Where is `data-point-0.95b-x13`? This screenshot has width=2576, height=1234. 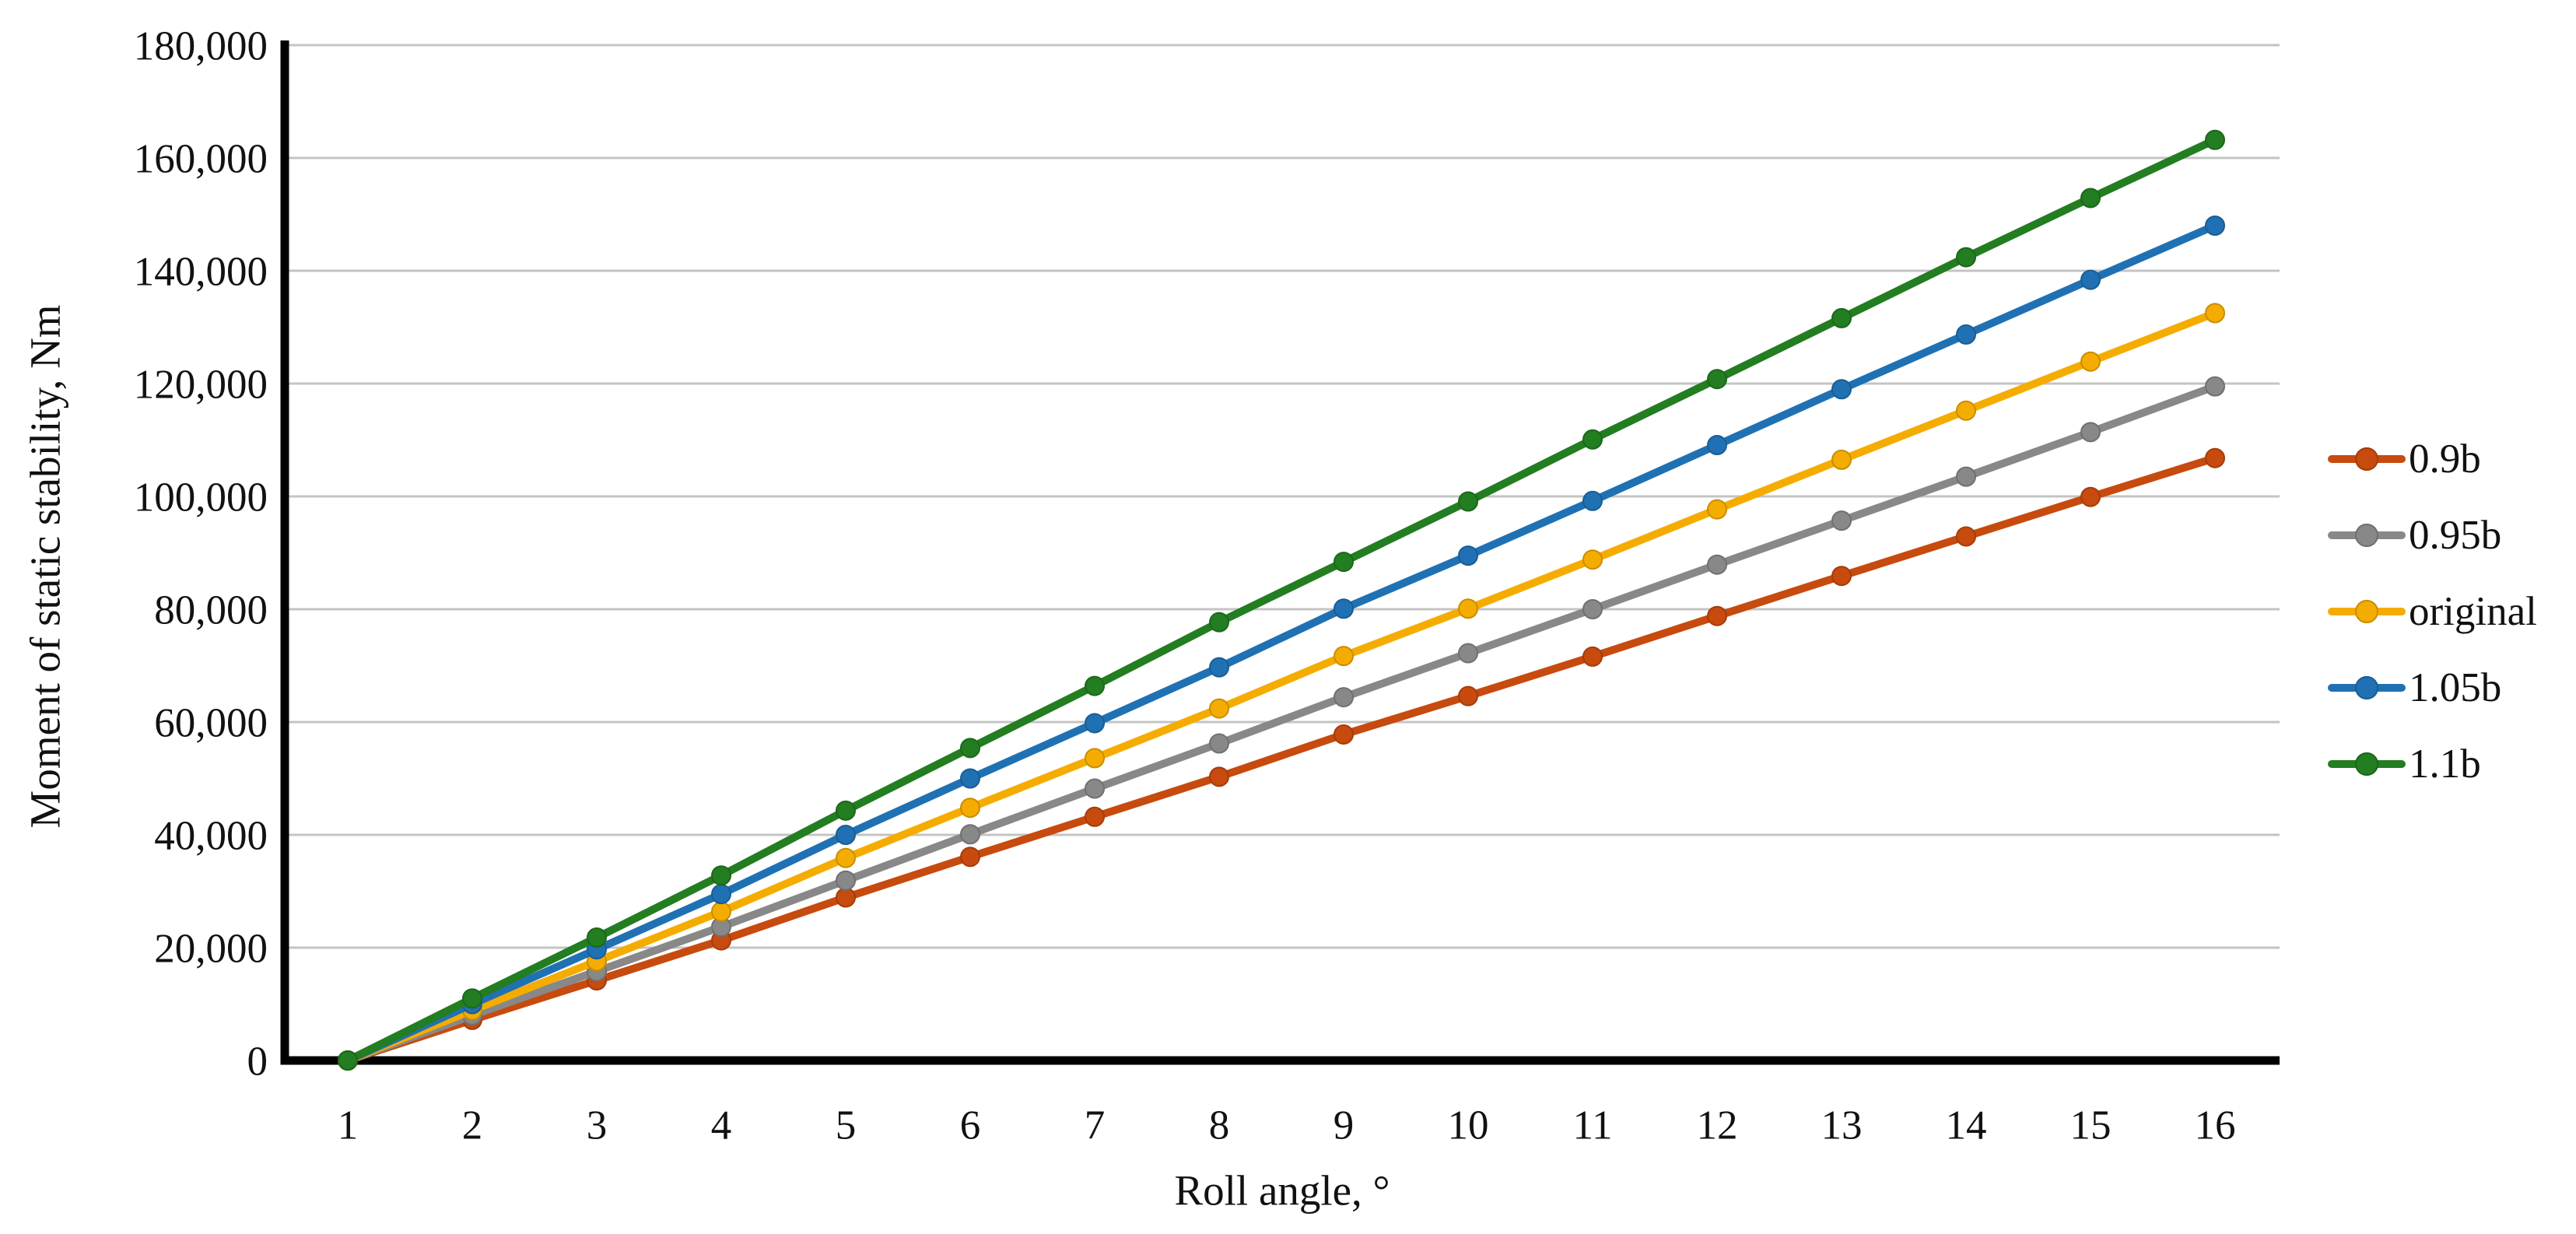 data-point-0.95b-x13 is located at coordinates (1842, 520).